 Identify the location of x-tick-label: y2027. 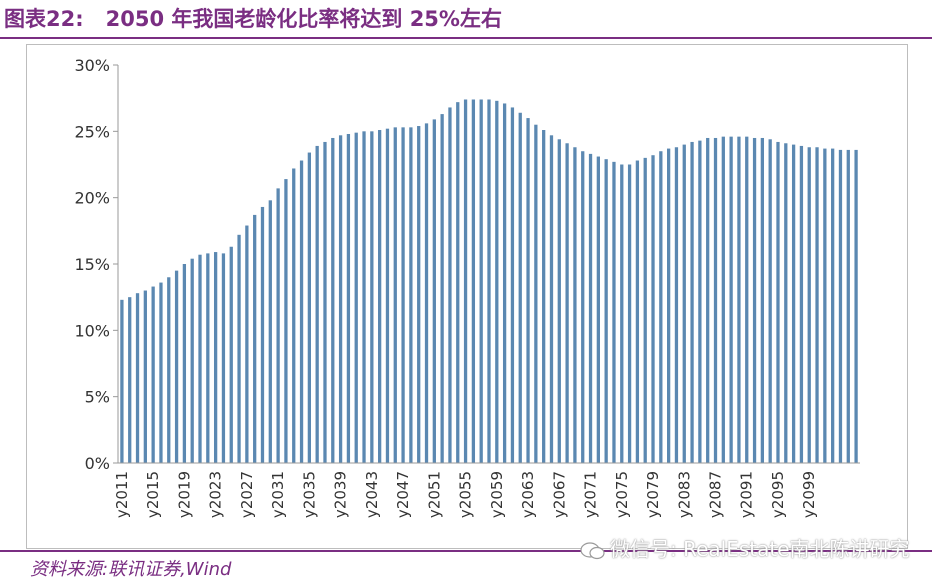
(247, 494).